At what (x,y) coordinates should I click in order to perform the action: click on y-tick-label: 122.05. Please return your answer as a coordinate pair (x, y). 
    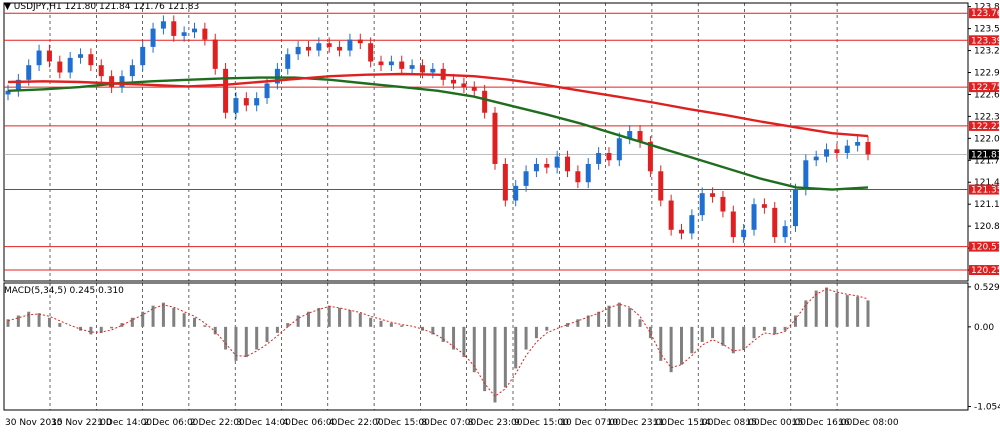
    Looking at the image, I should click on (987, 139).